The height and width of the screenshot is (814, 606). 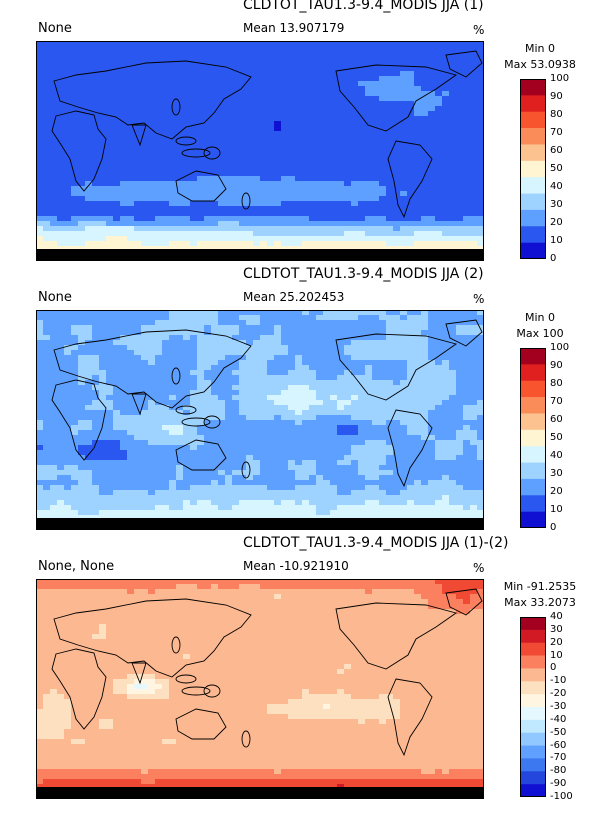 What do you see at coordinates (294, 28) in the screenshot?
I see `panel-mean: Mean 13.907179` at bounding box center [294, 28].